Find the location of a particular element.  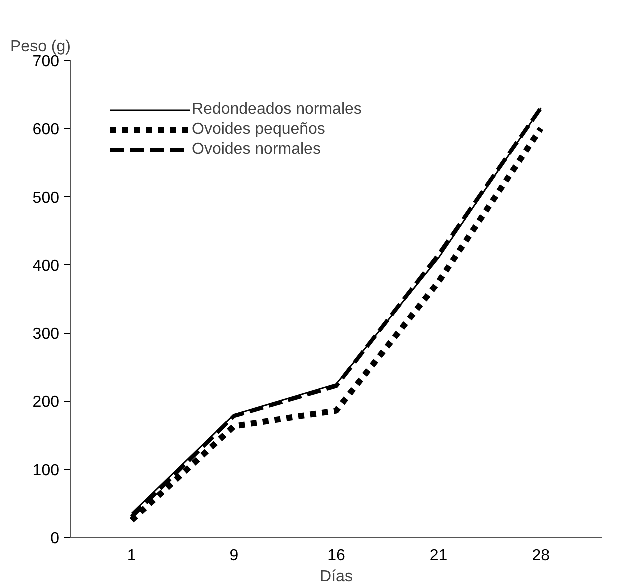

x-tick-label: 21 is located at coordinates (439, 556).